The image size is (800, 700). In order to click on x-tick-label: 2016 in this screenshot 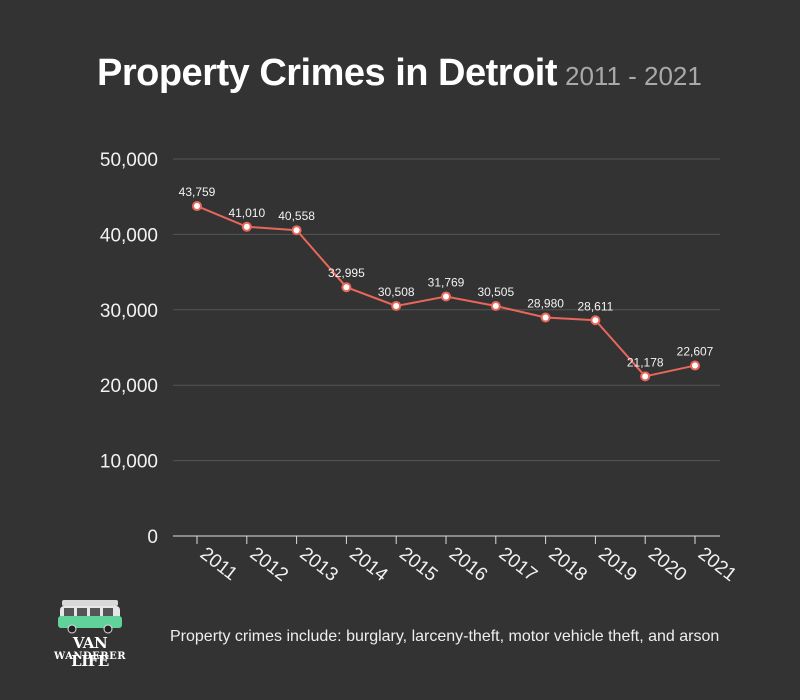, I will do `click(468, 564)`.